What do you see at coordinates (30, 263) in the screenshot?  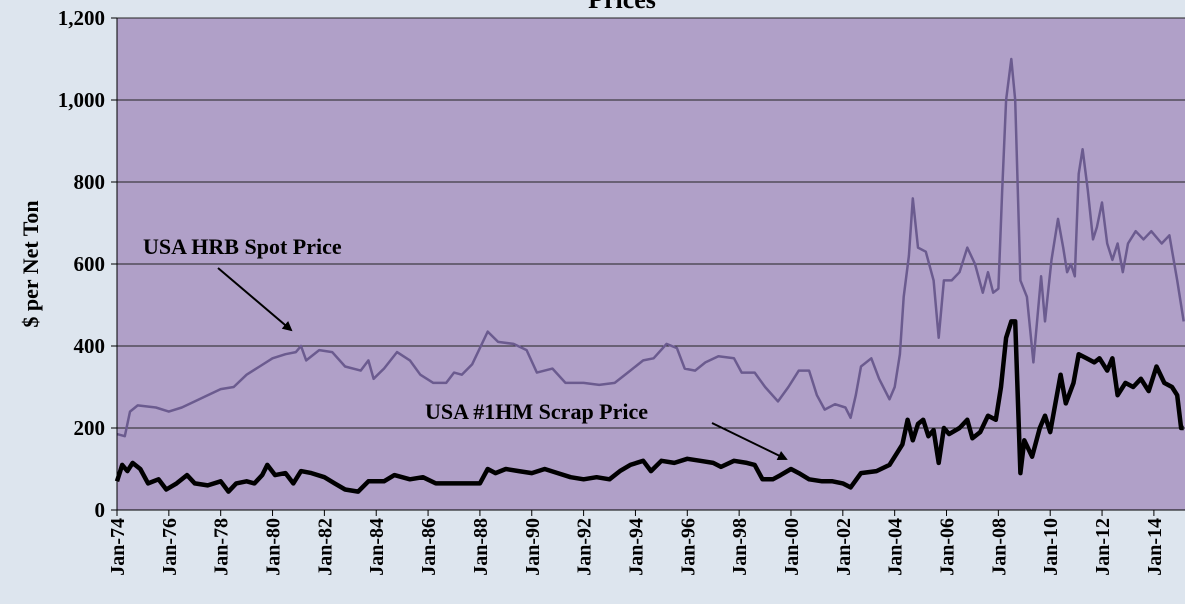 I see `y-axis-title: $ per Net Ton` at bounding box center [30, 263].